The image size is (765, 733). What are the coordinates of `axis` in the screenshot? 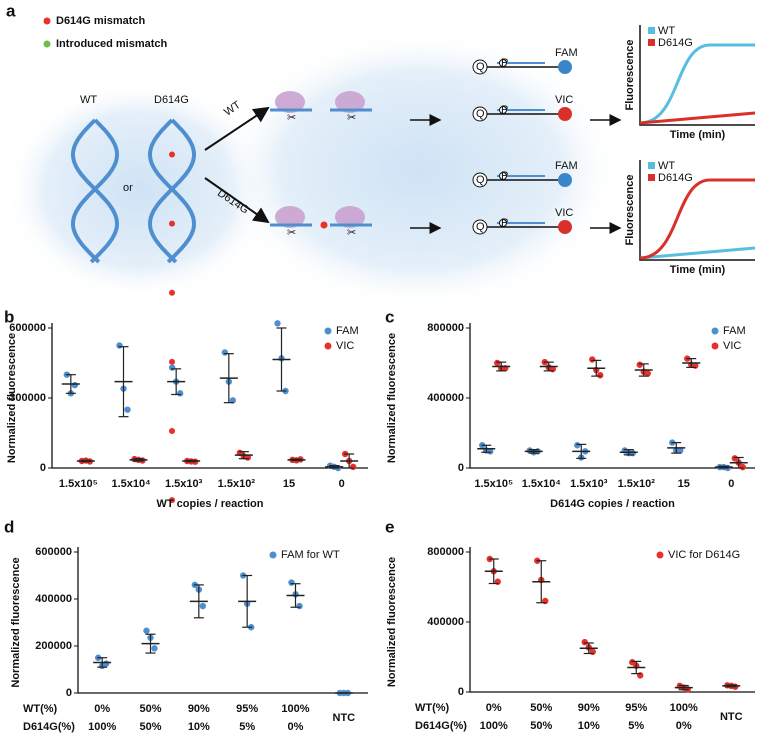 It's located at (697, 210).